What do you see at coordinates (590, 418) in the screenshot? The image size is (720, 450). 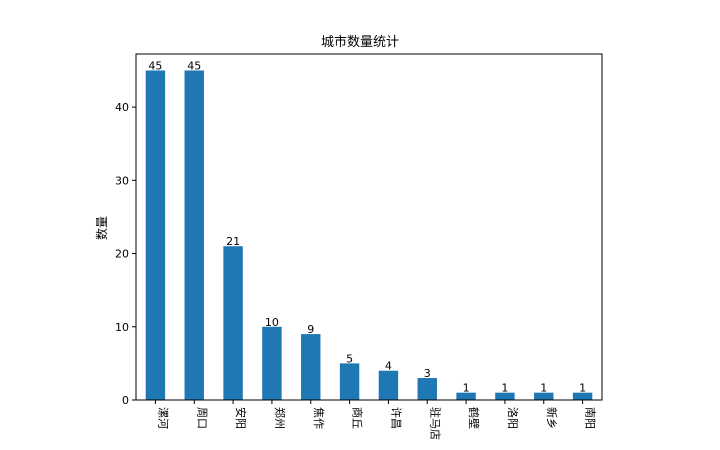 I see `x-tick-label: 南阳` at bounding box center [590, 418].